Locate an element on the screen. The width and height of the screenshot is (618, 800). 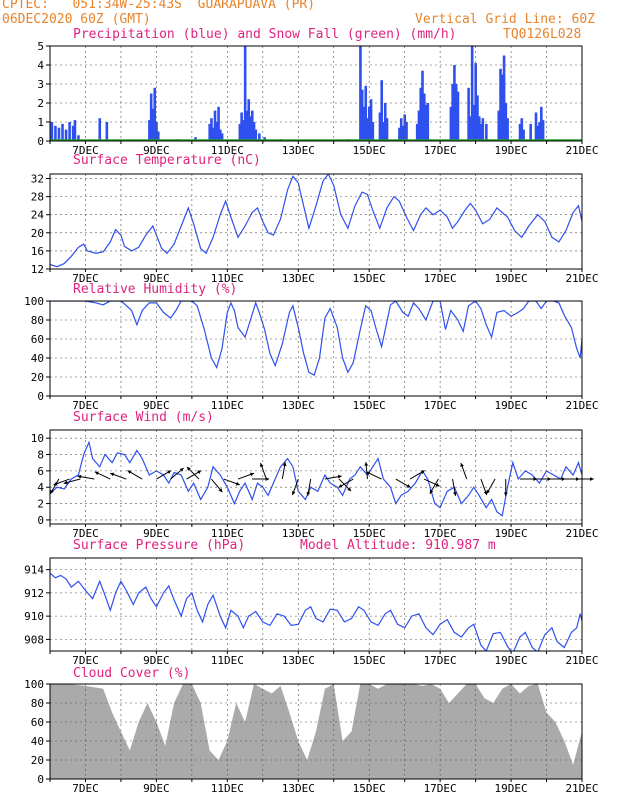
temp-line is located at coordinates (316, 221).